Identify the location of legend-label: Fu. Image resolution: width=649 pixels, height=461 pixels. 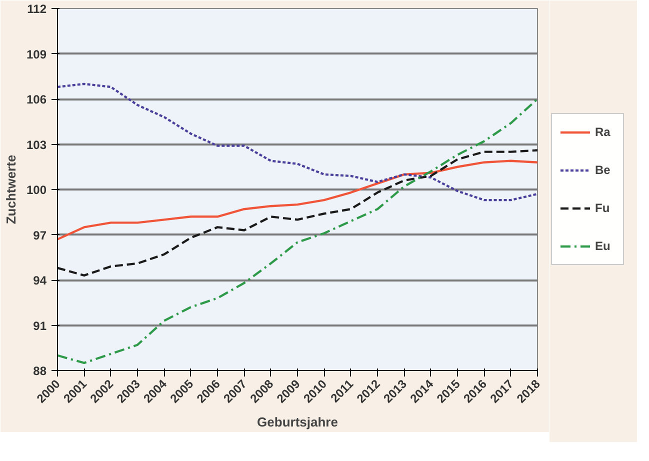
(603, 208).